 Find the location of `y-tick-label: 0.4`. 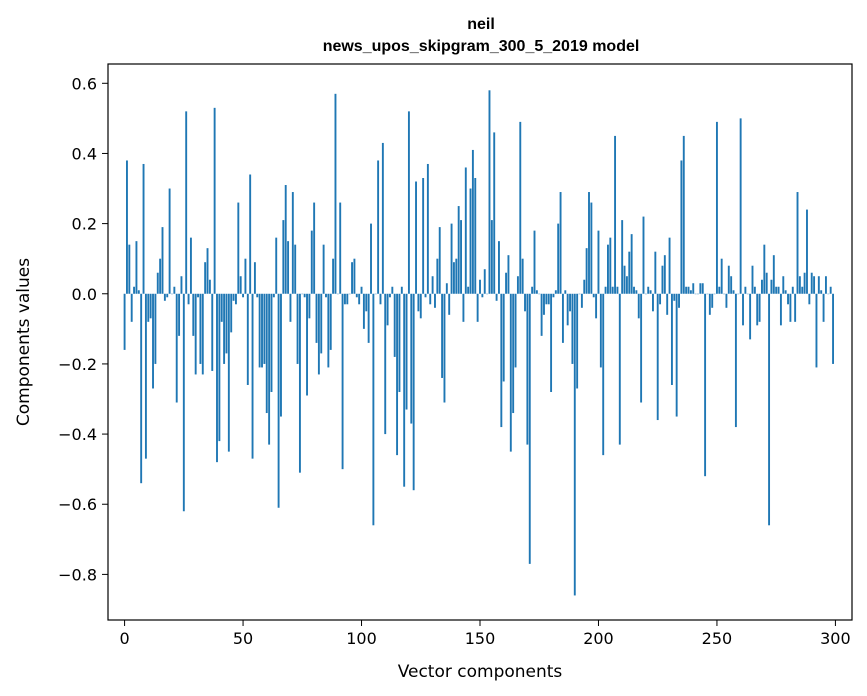

y-tick-label: 0.4 is located at coordinates (84, 153).